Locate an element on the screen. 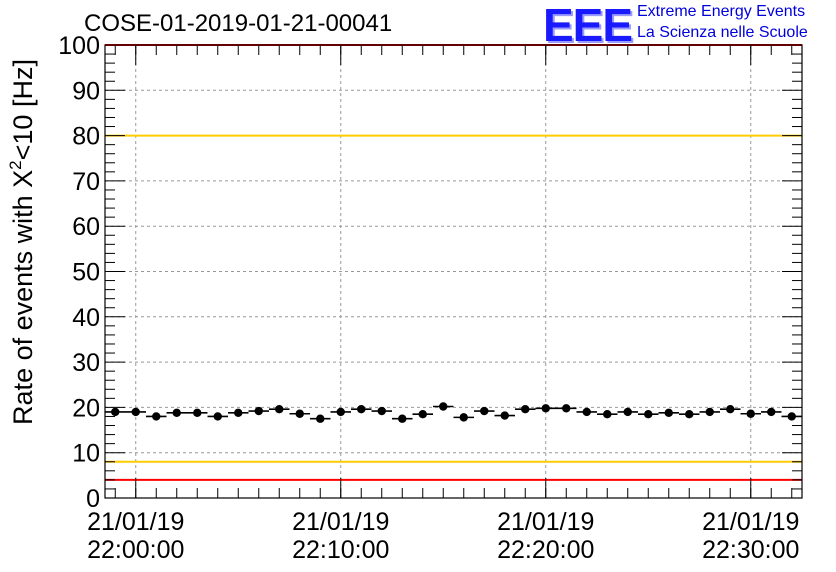 The height and width of the screenshot is (572, 836). y-tick-label: 20 is located at coordinates (86, 408).